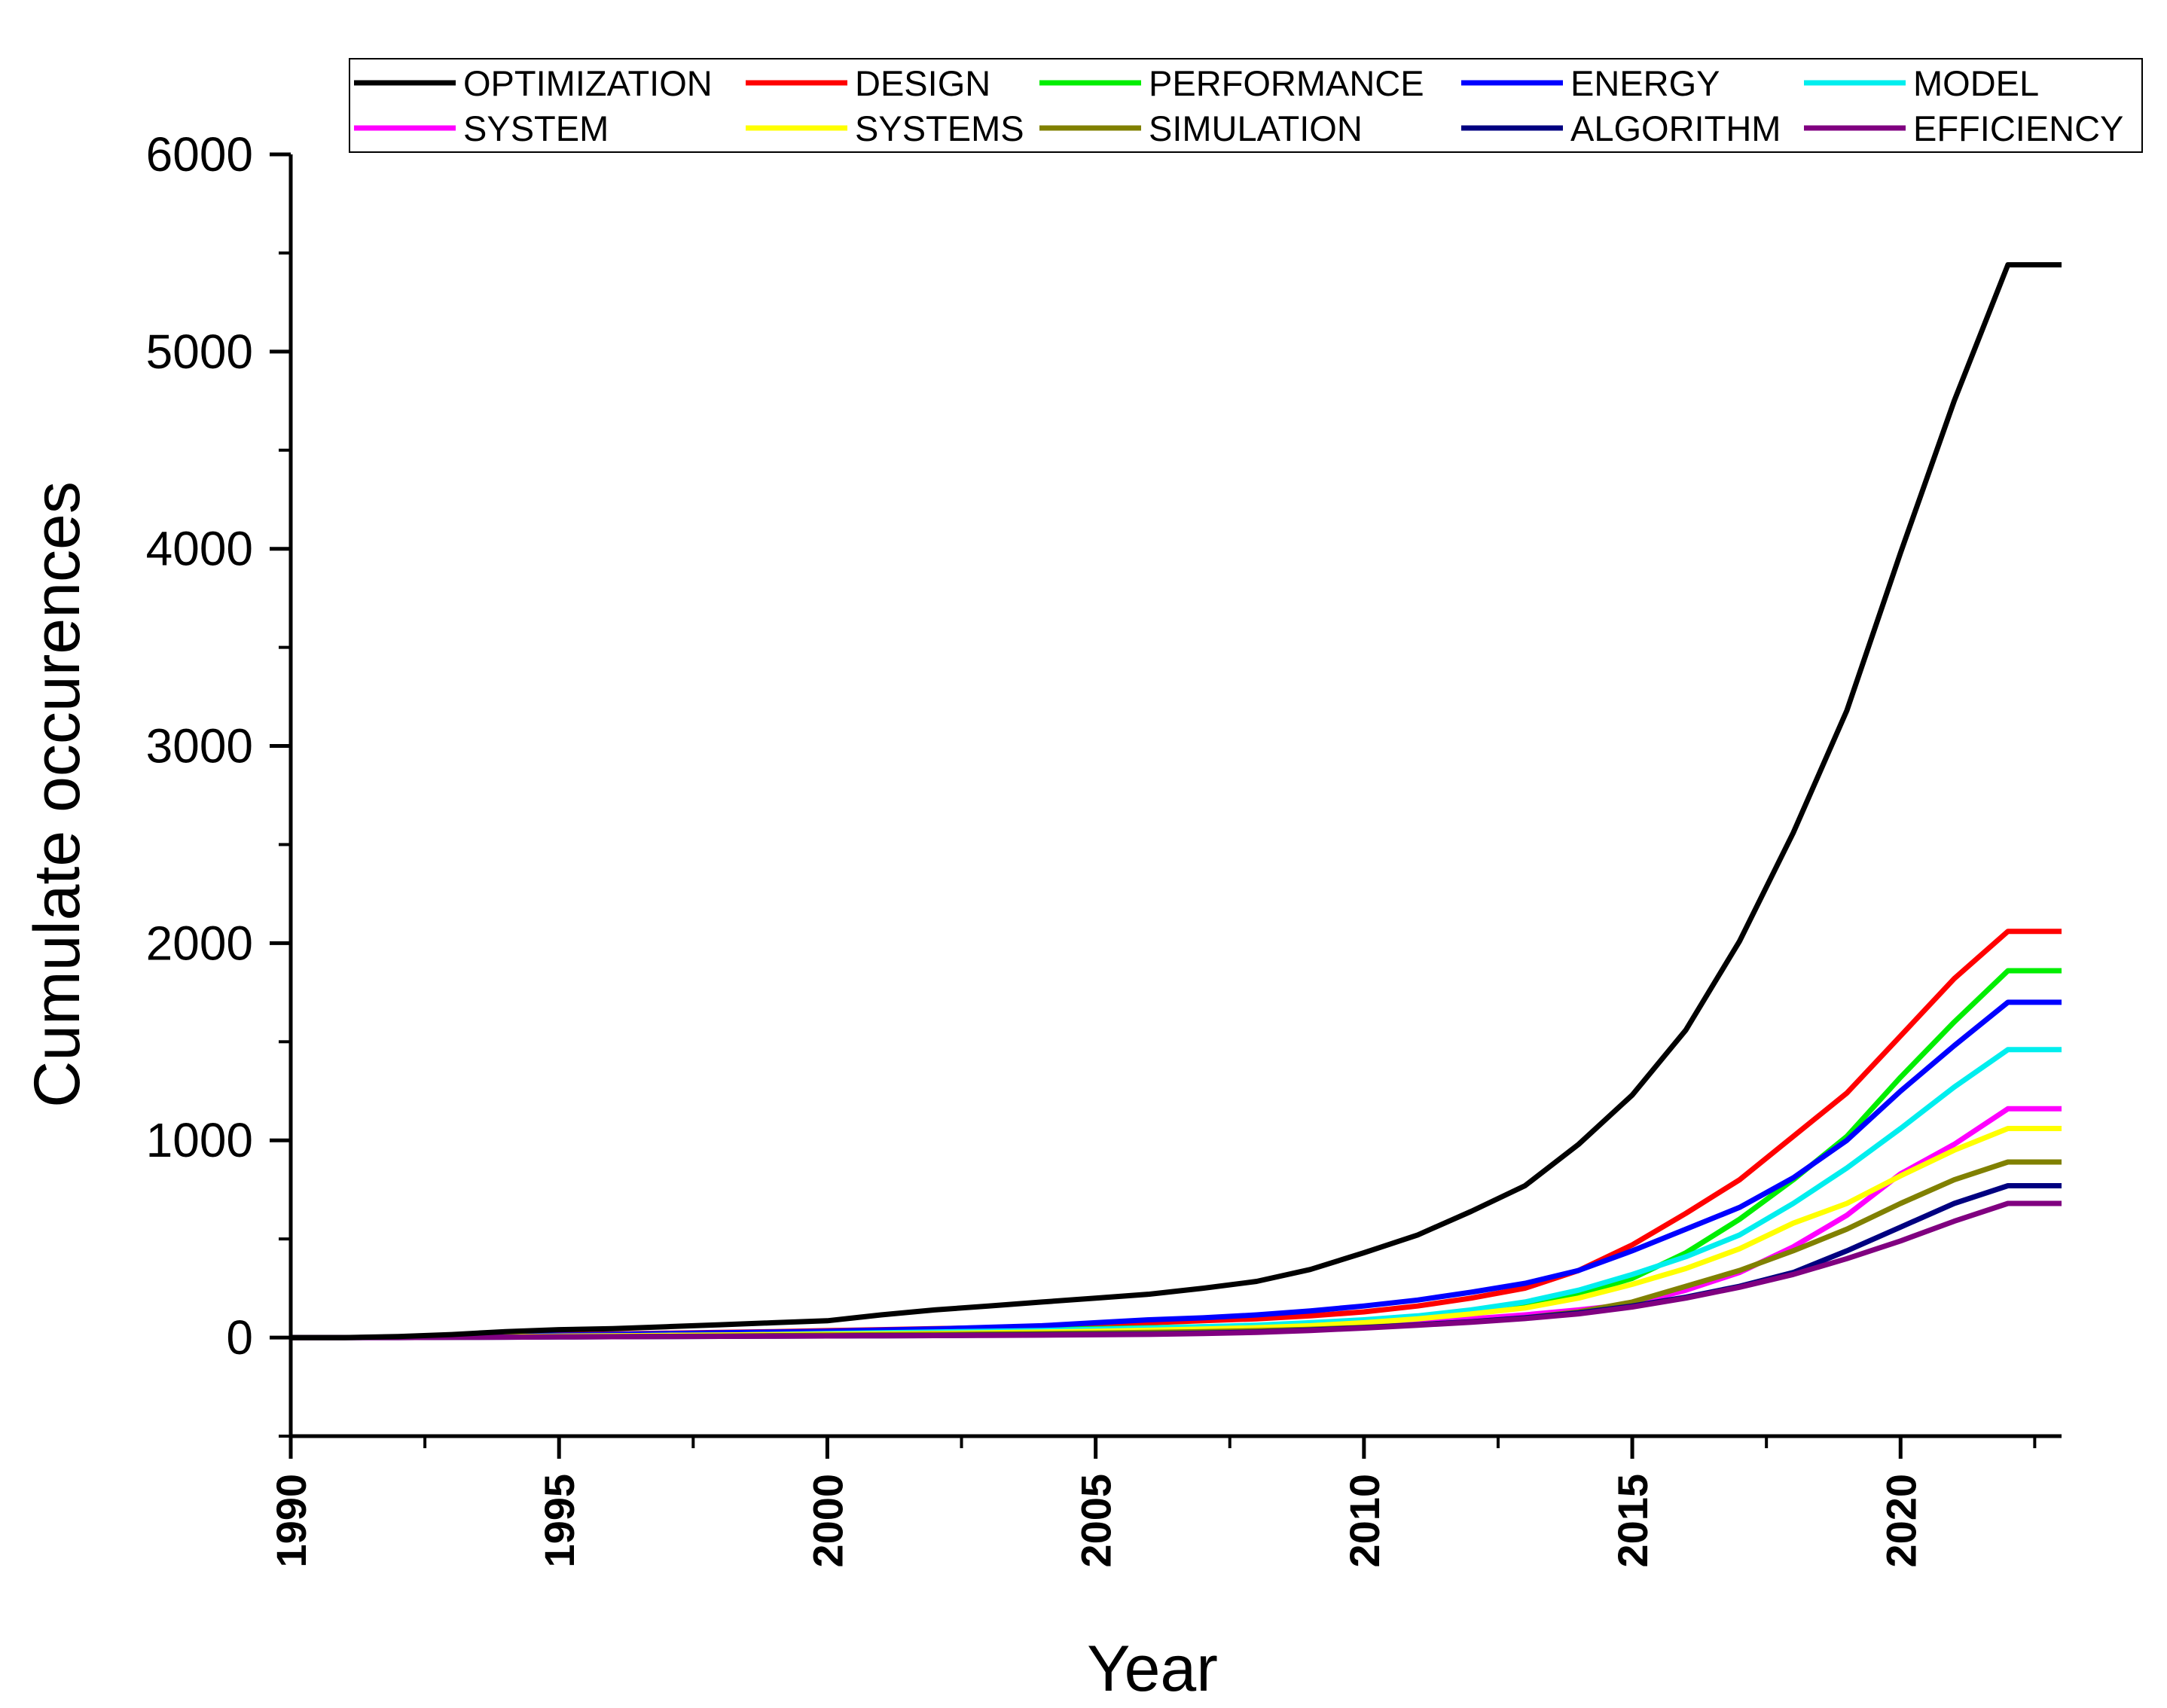 This screenshot has height=1708, width=2167. I want to click on legend-label-system: SYSTEM, so click(536, 128).